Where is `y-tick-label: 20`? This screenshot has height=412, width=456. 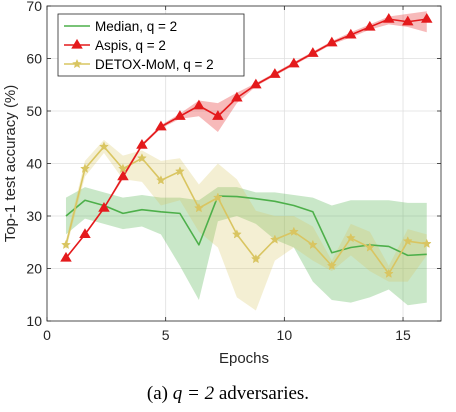 y-tick-label: 20 is located at coordinates (34, 269).